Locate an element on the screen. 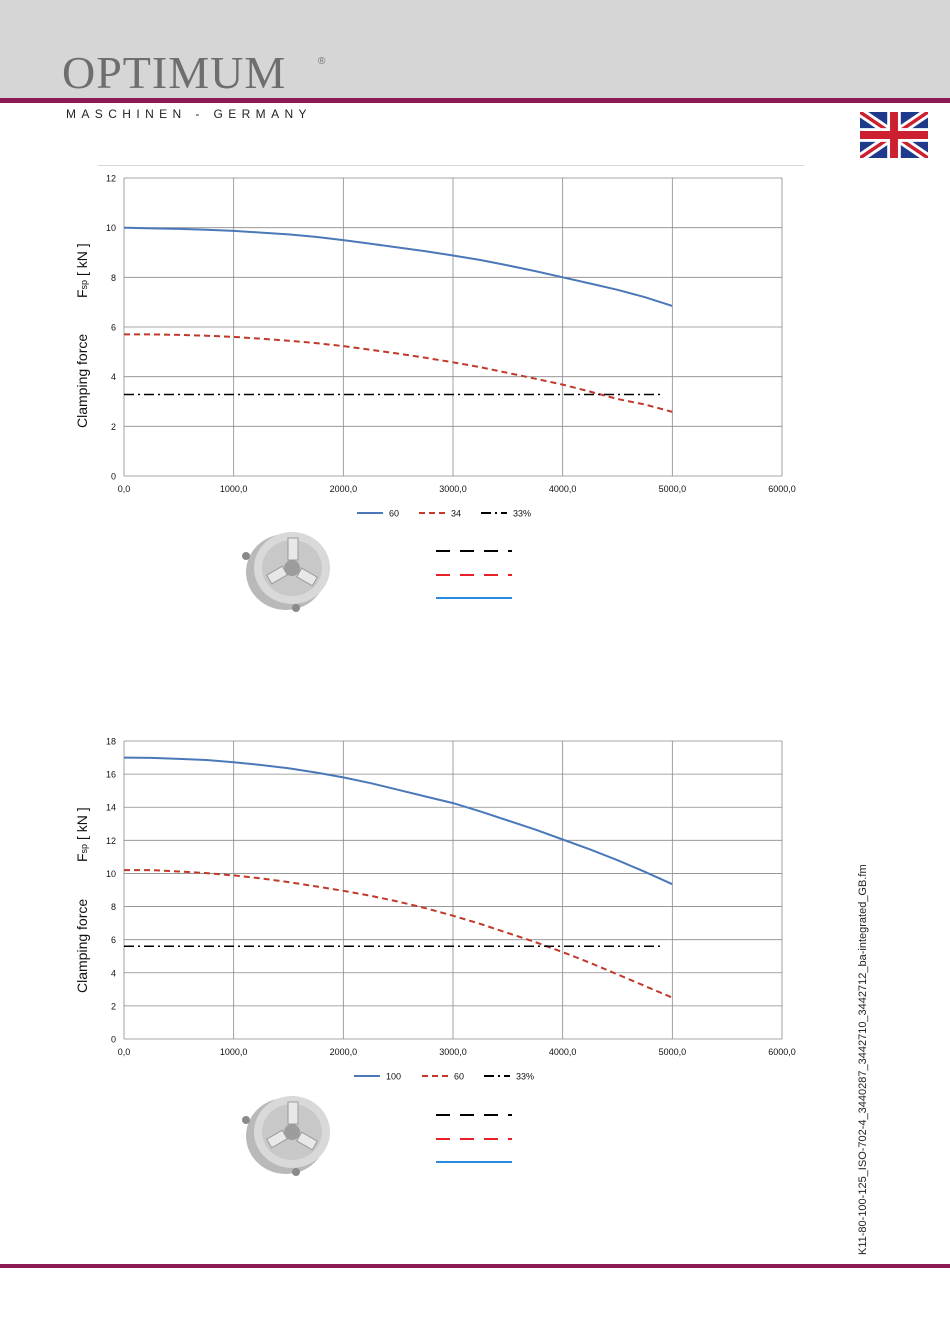  legend-label: 34 is located at coordinates (456, 514).